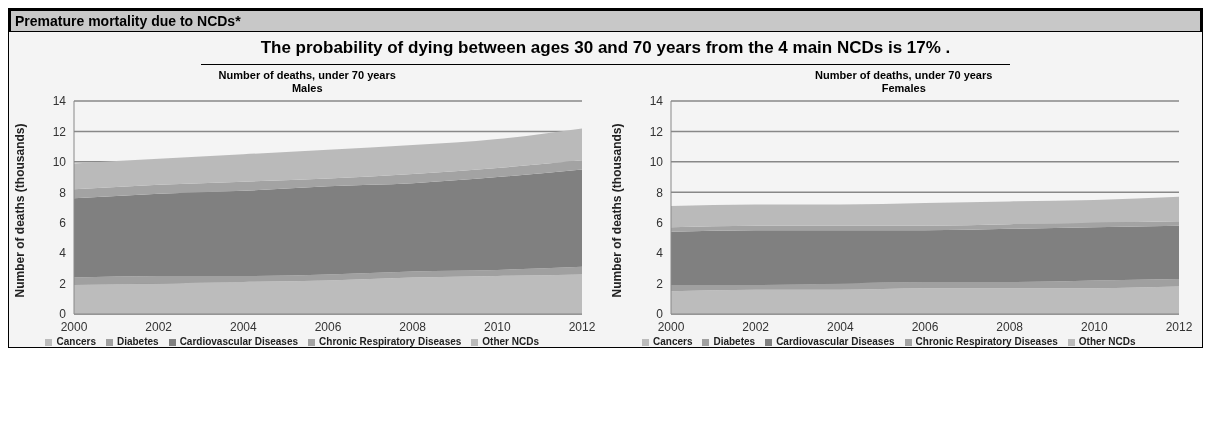  I want to click on chart-subtitle: Females, so click(903, 88).